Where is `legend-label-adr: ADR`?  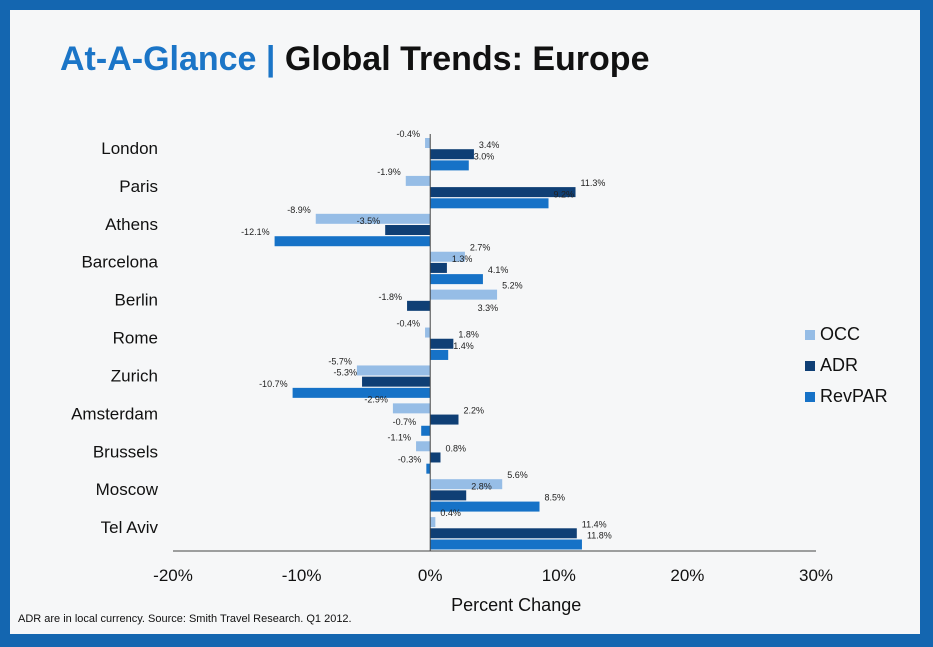
legend-label-adr: ADR is located at coordinates (839, 365).